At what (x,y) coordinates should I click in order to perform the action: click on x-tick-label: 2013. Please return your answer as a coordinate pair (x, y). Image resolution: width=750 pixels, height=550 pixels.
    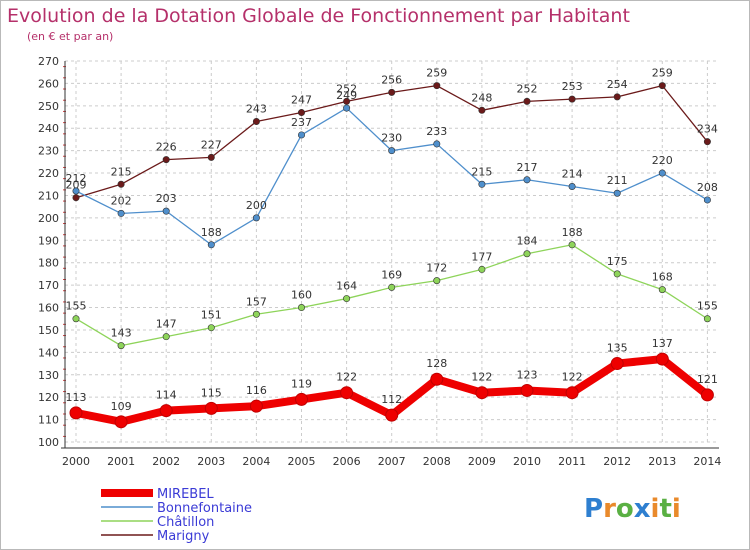
    Looking at the image, I should click on (662, 461).